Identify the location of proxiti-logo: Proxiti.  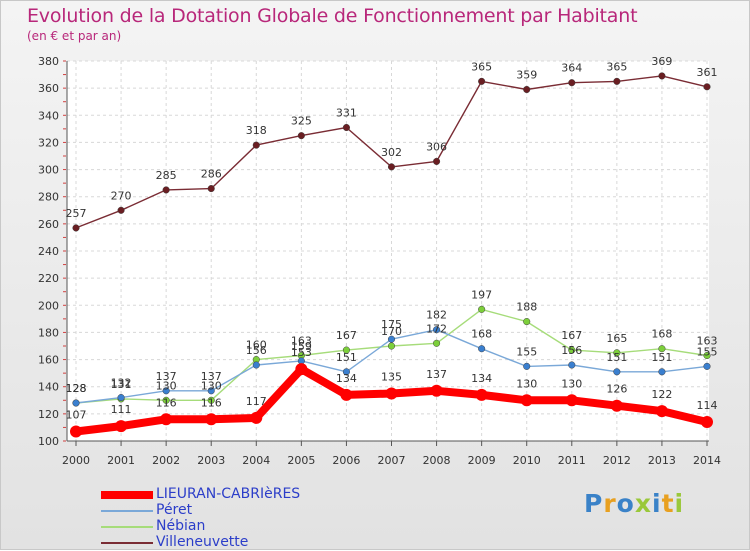
(634, 503).